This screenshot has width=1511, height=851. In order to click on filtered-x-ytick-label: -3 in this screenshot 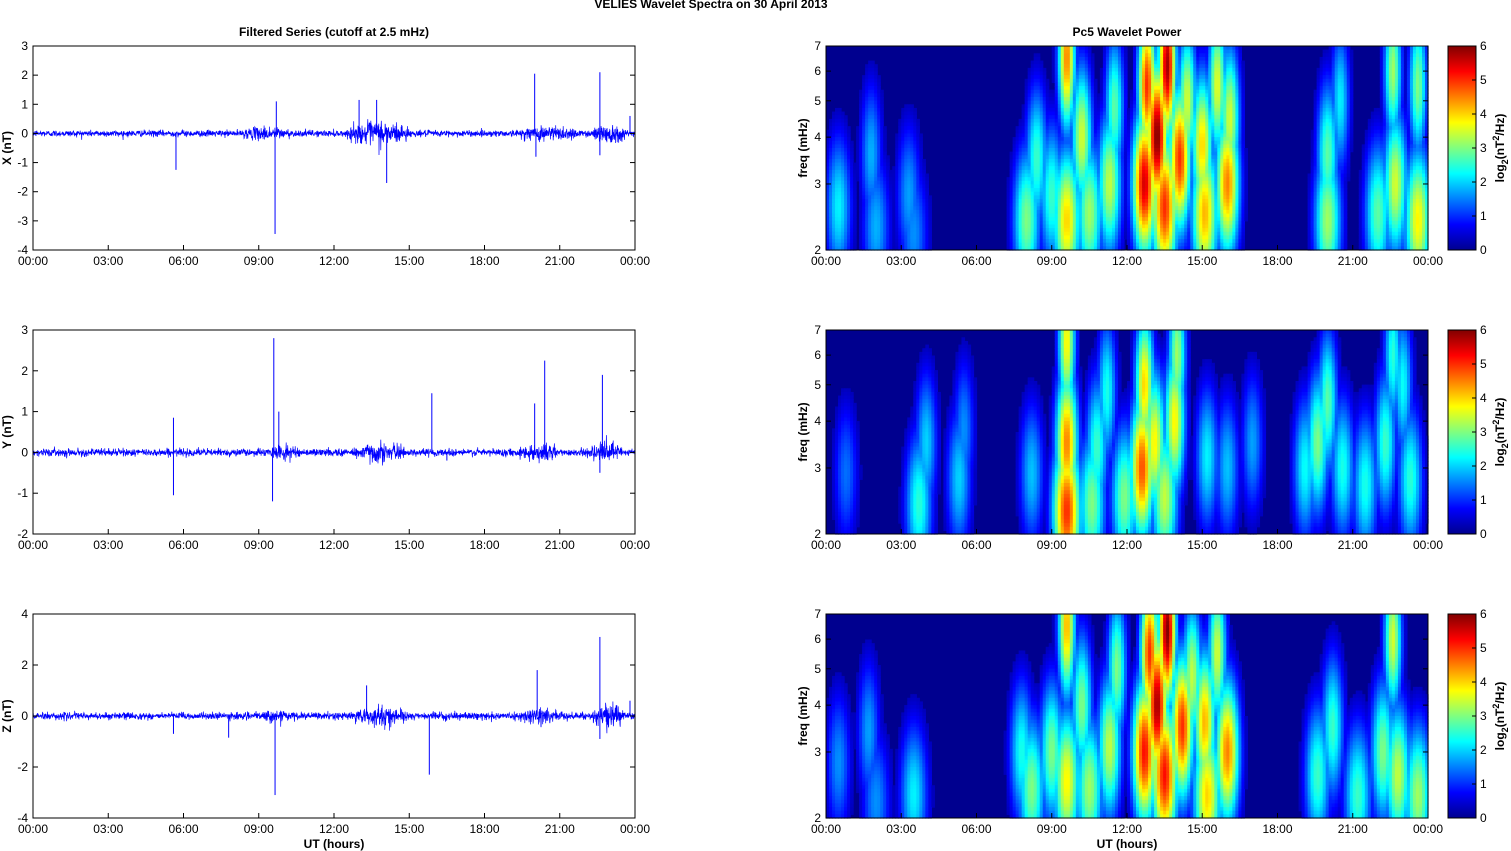, I will do `click(22, 221)`.